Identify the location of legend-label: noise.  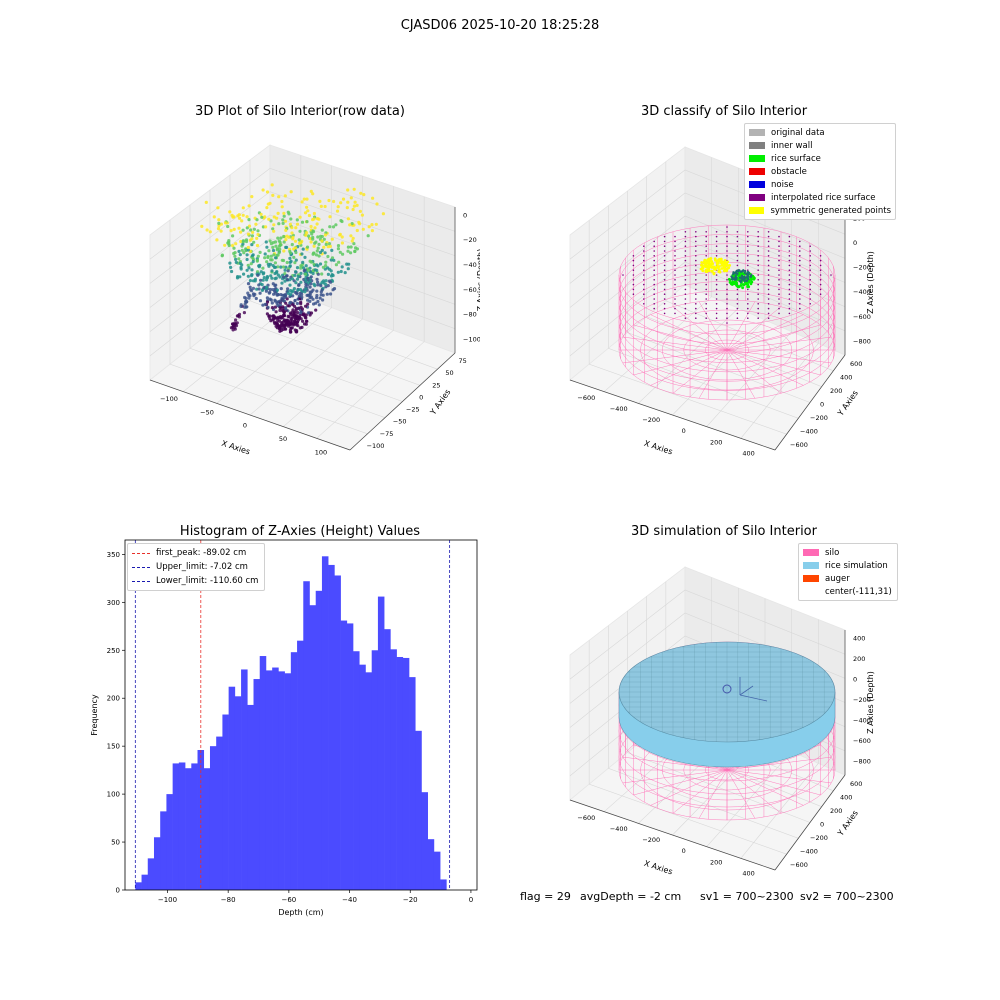
(782, 184).